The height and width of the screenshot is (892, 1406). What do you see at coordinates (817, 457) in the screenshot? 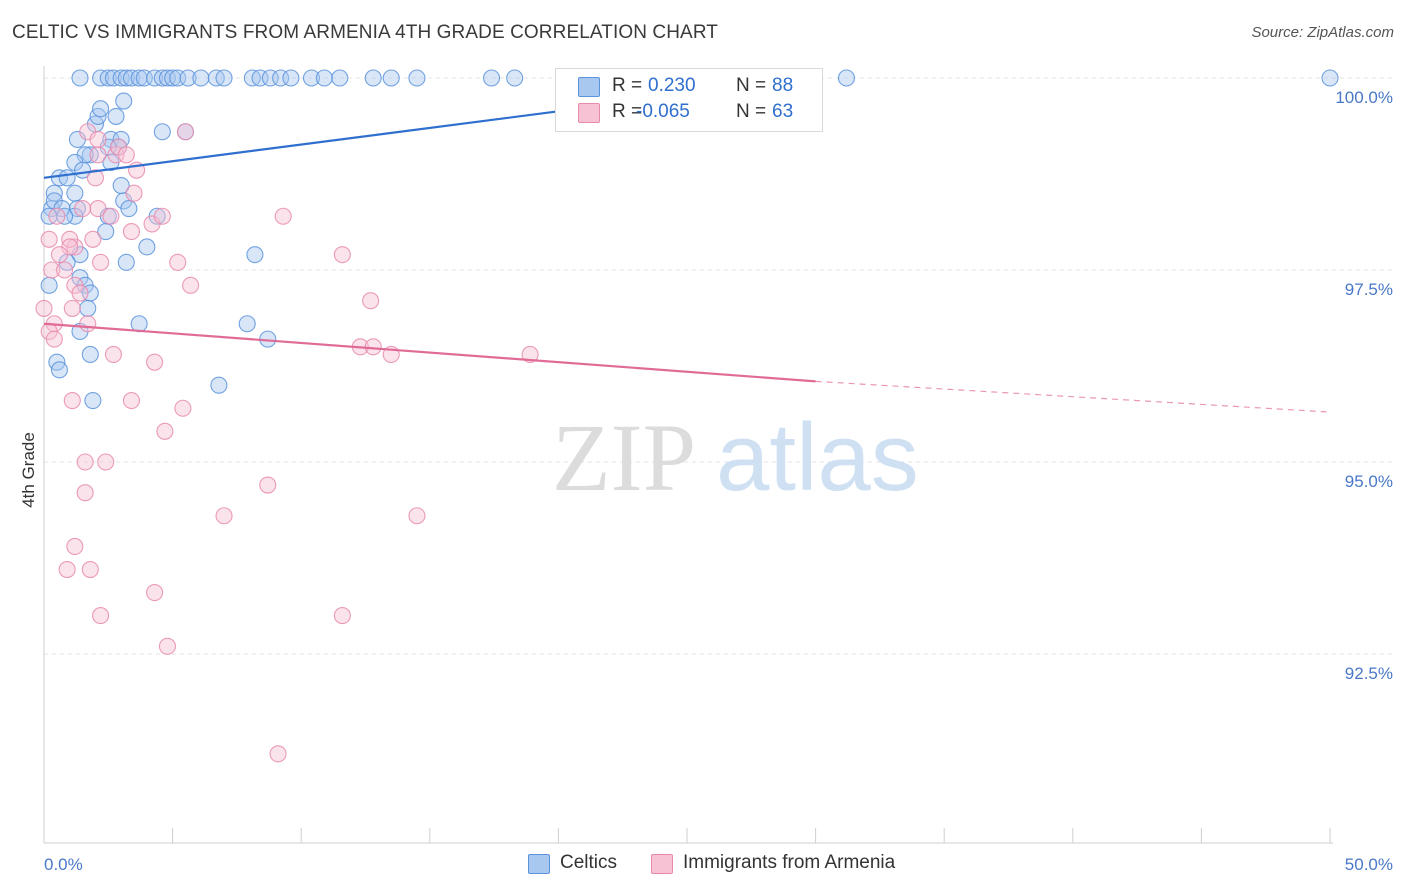
I see `watermark-atlas: atlas` at bounding box center [817, 457].